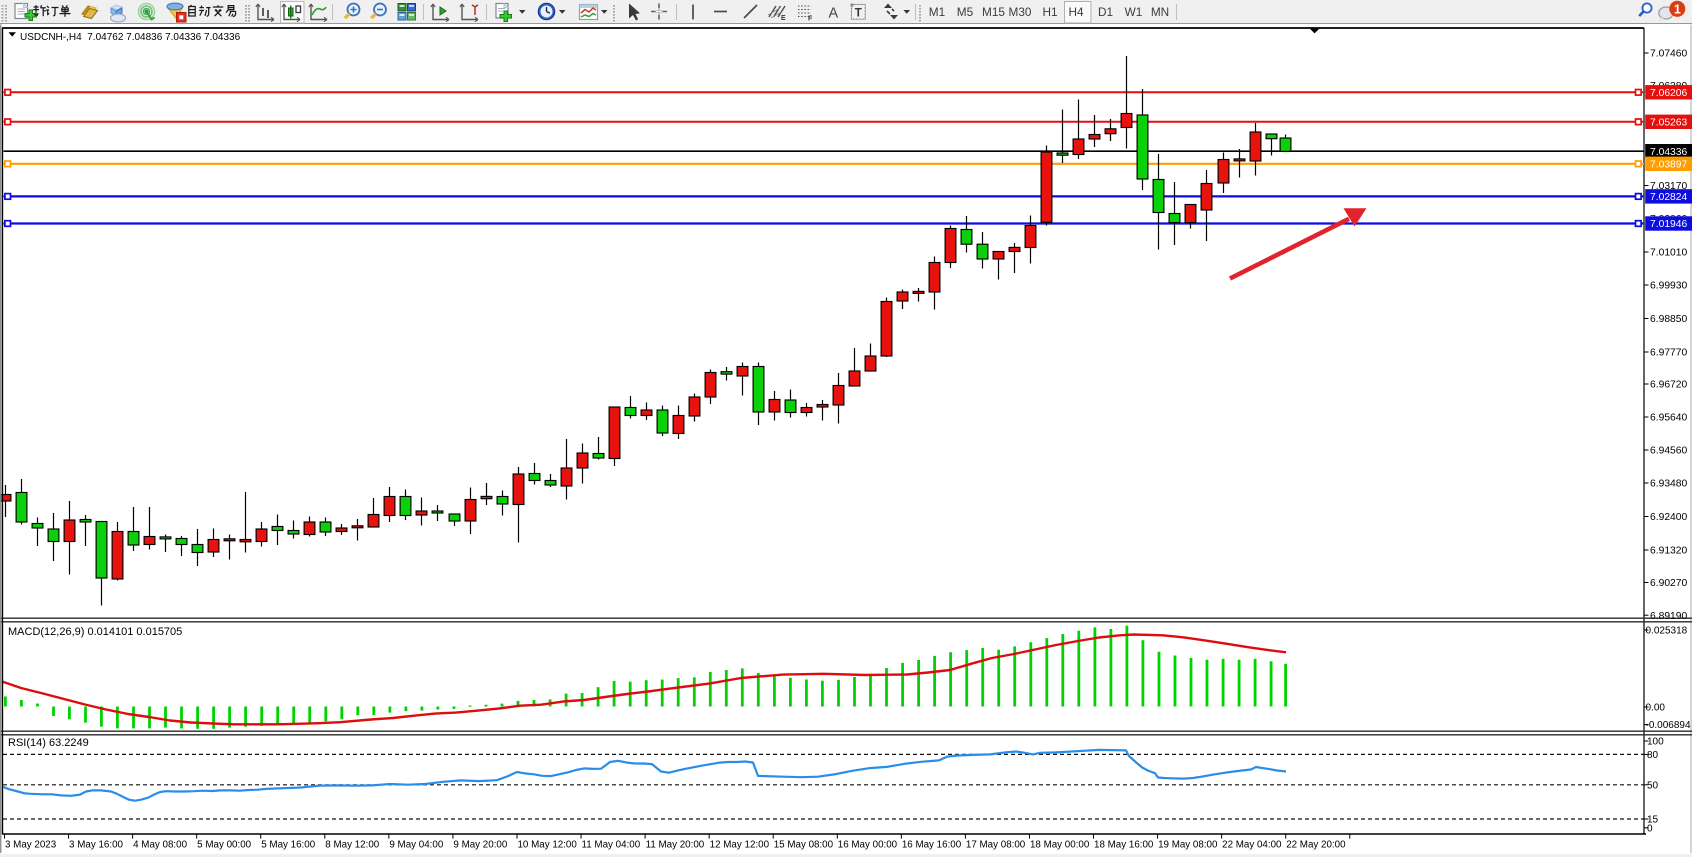 This screenshot has width=1692, height=857. What do you see at coordinates (48, 743) in the screenshot?
I see `svg-text: RSI(14) 63.2249` at bounding box center [48, 743].